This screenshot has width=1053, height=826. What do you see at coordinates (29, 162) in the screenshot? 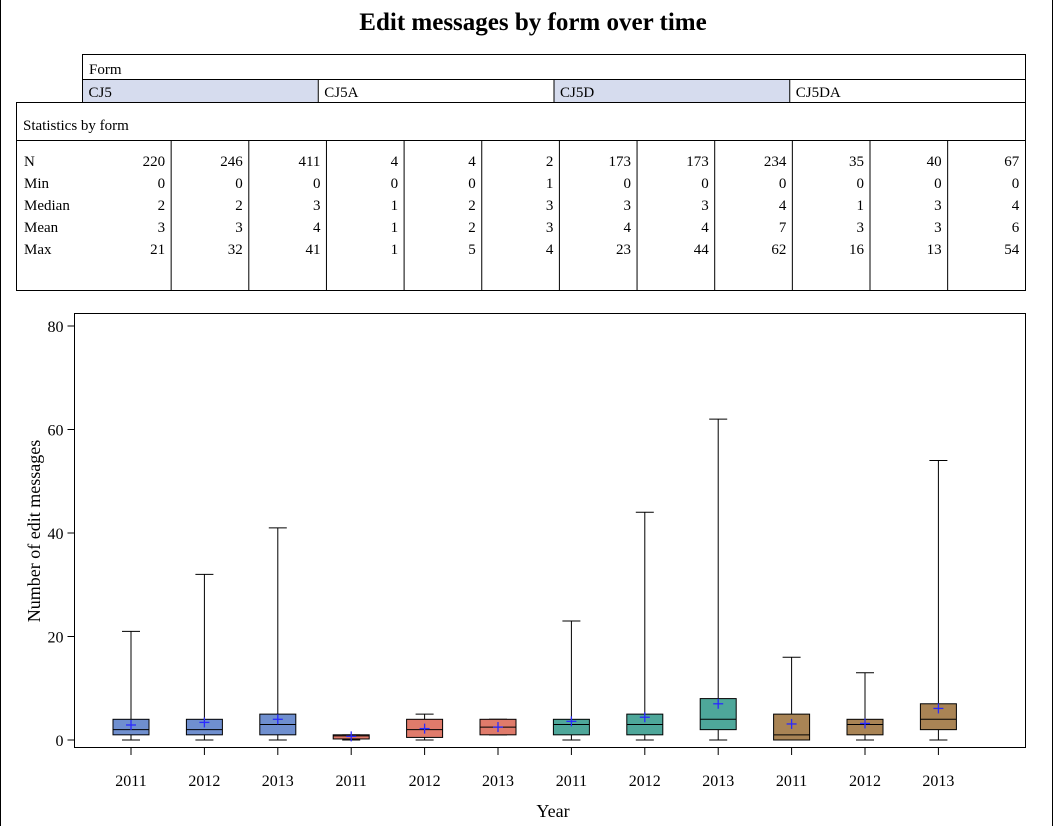
I see `stats-row-label: N` at bounding box center [29, 162].